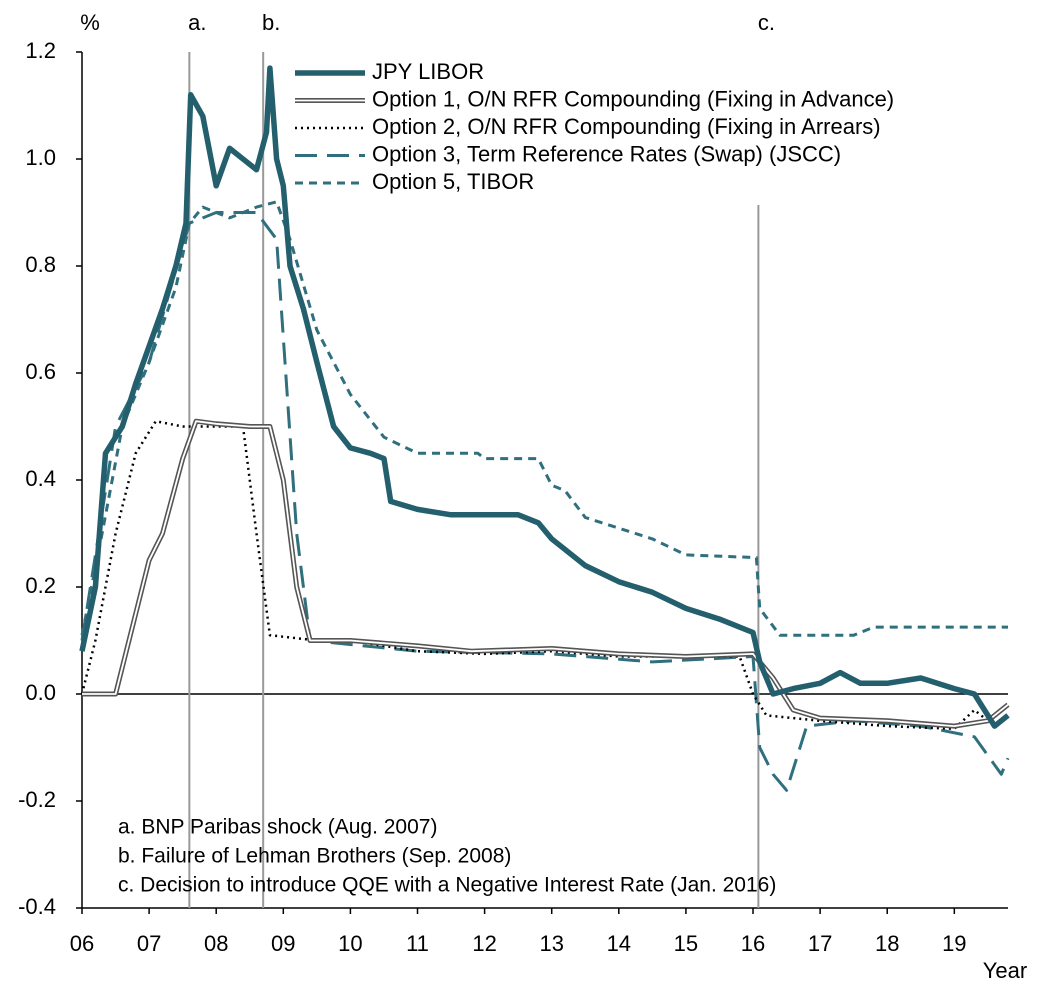 This screenshot has height=986, width=1037. I want to click on note: a. BNP Paribas shock (Aug. 2007), so click(277, 827).